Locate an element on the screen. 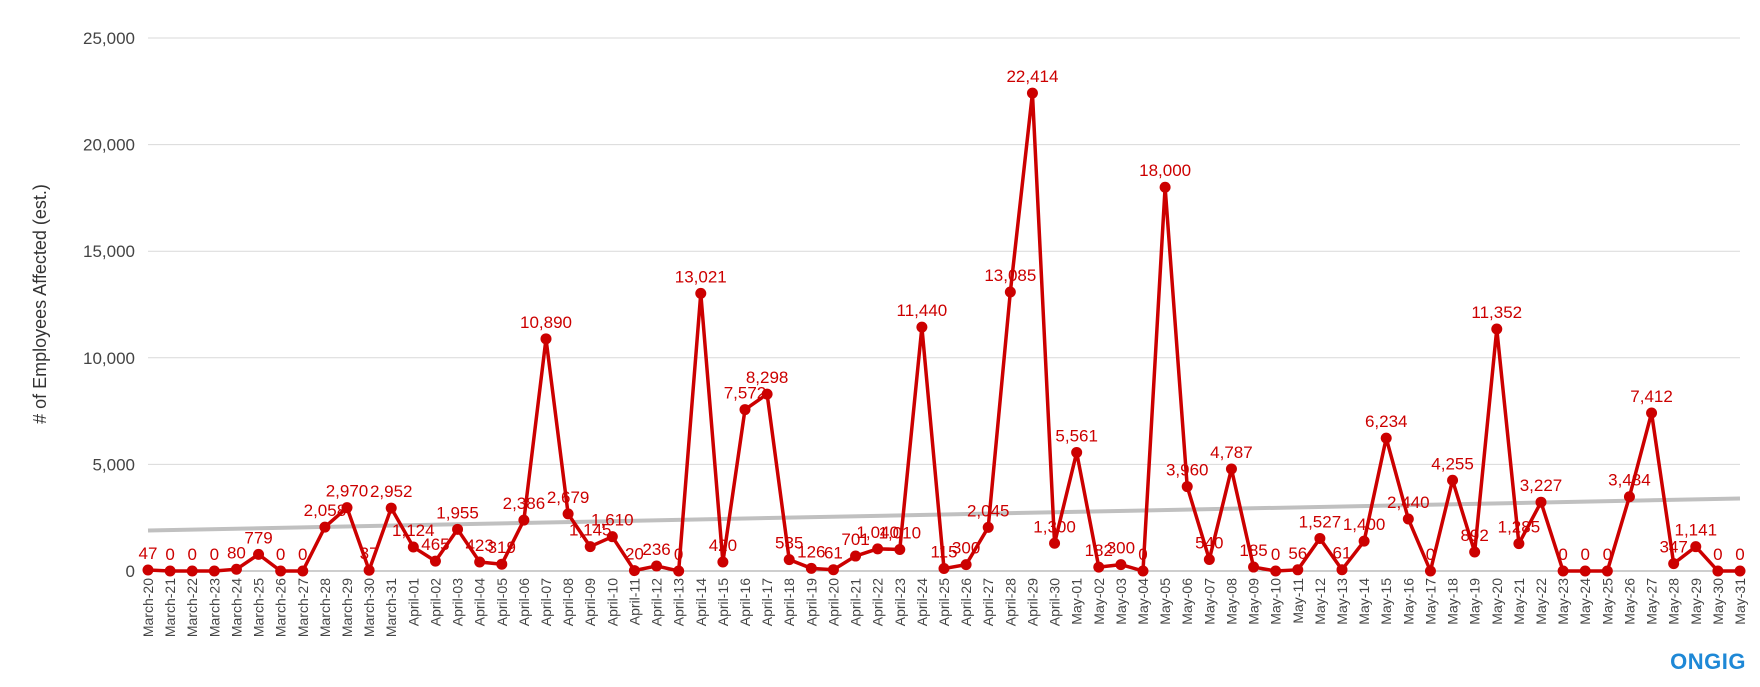 Image resolution: width=1760 pixels, height=687 pixels. data-label: 115 is located at coordinates (943, 552).